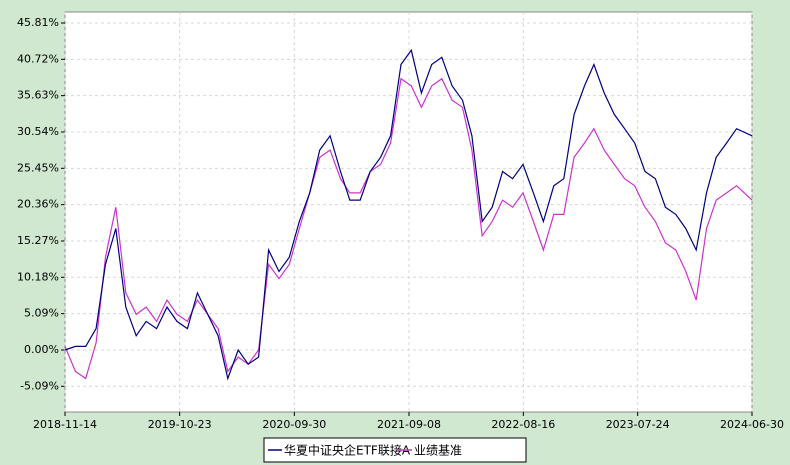  I want to click on y-tick-label: 45.81%, so click(38, 22).